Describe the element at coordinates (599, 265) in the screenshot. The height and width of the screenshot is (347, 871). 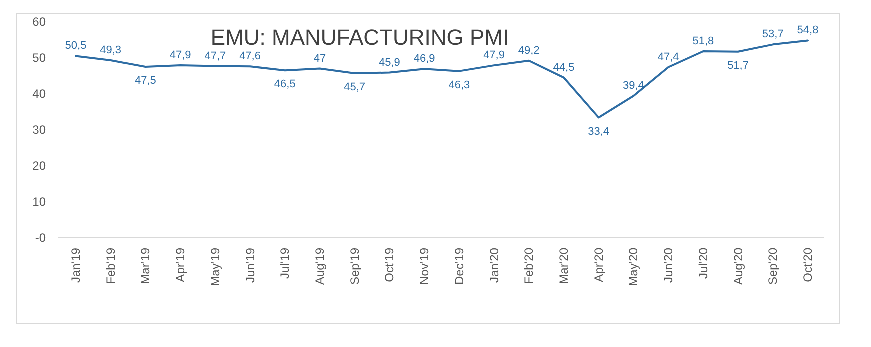
I see `x-tick-label: Apr'20` at that location.